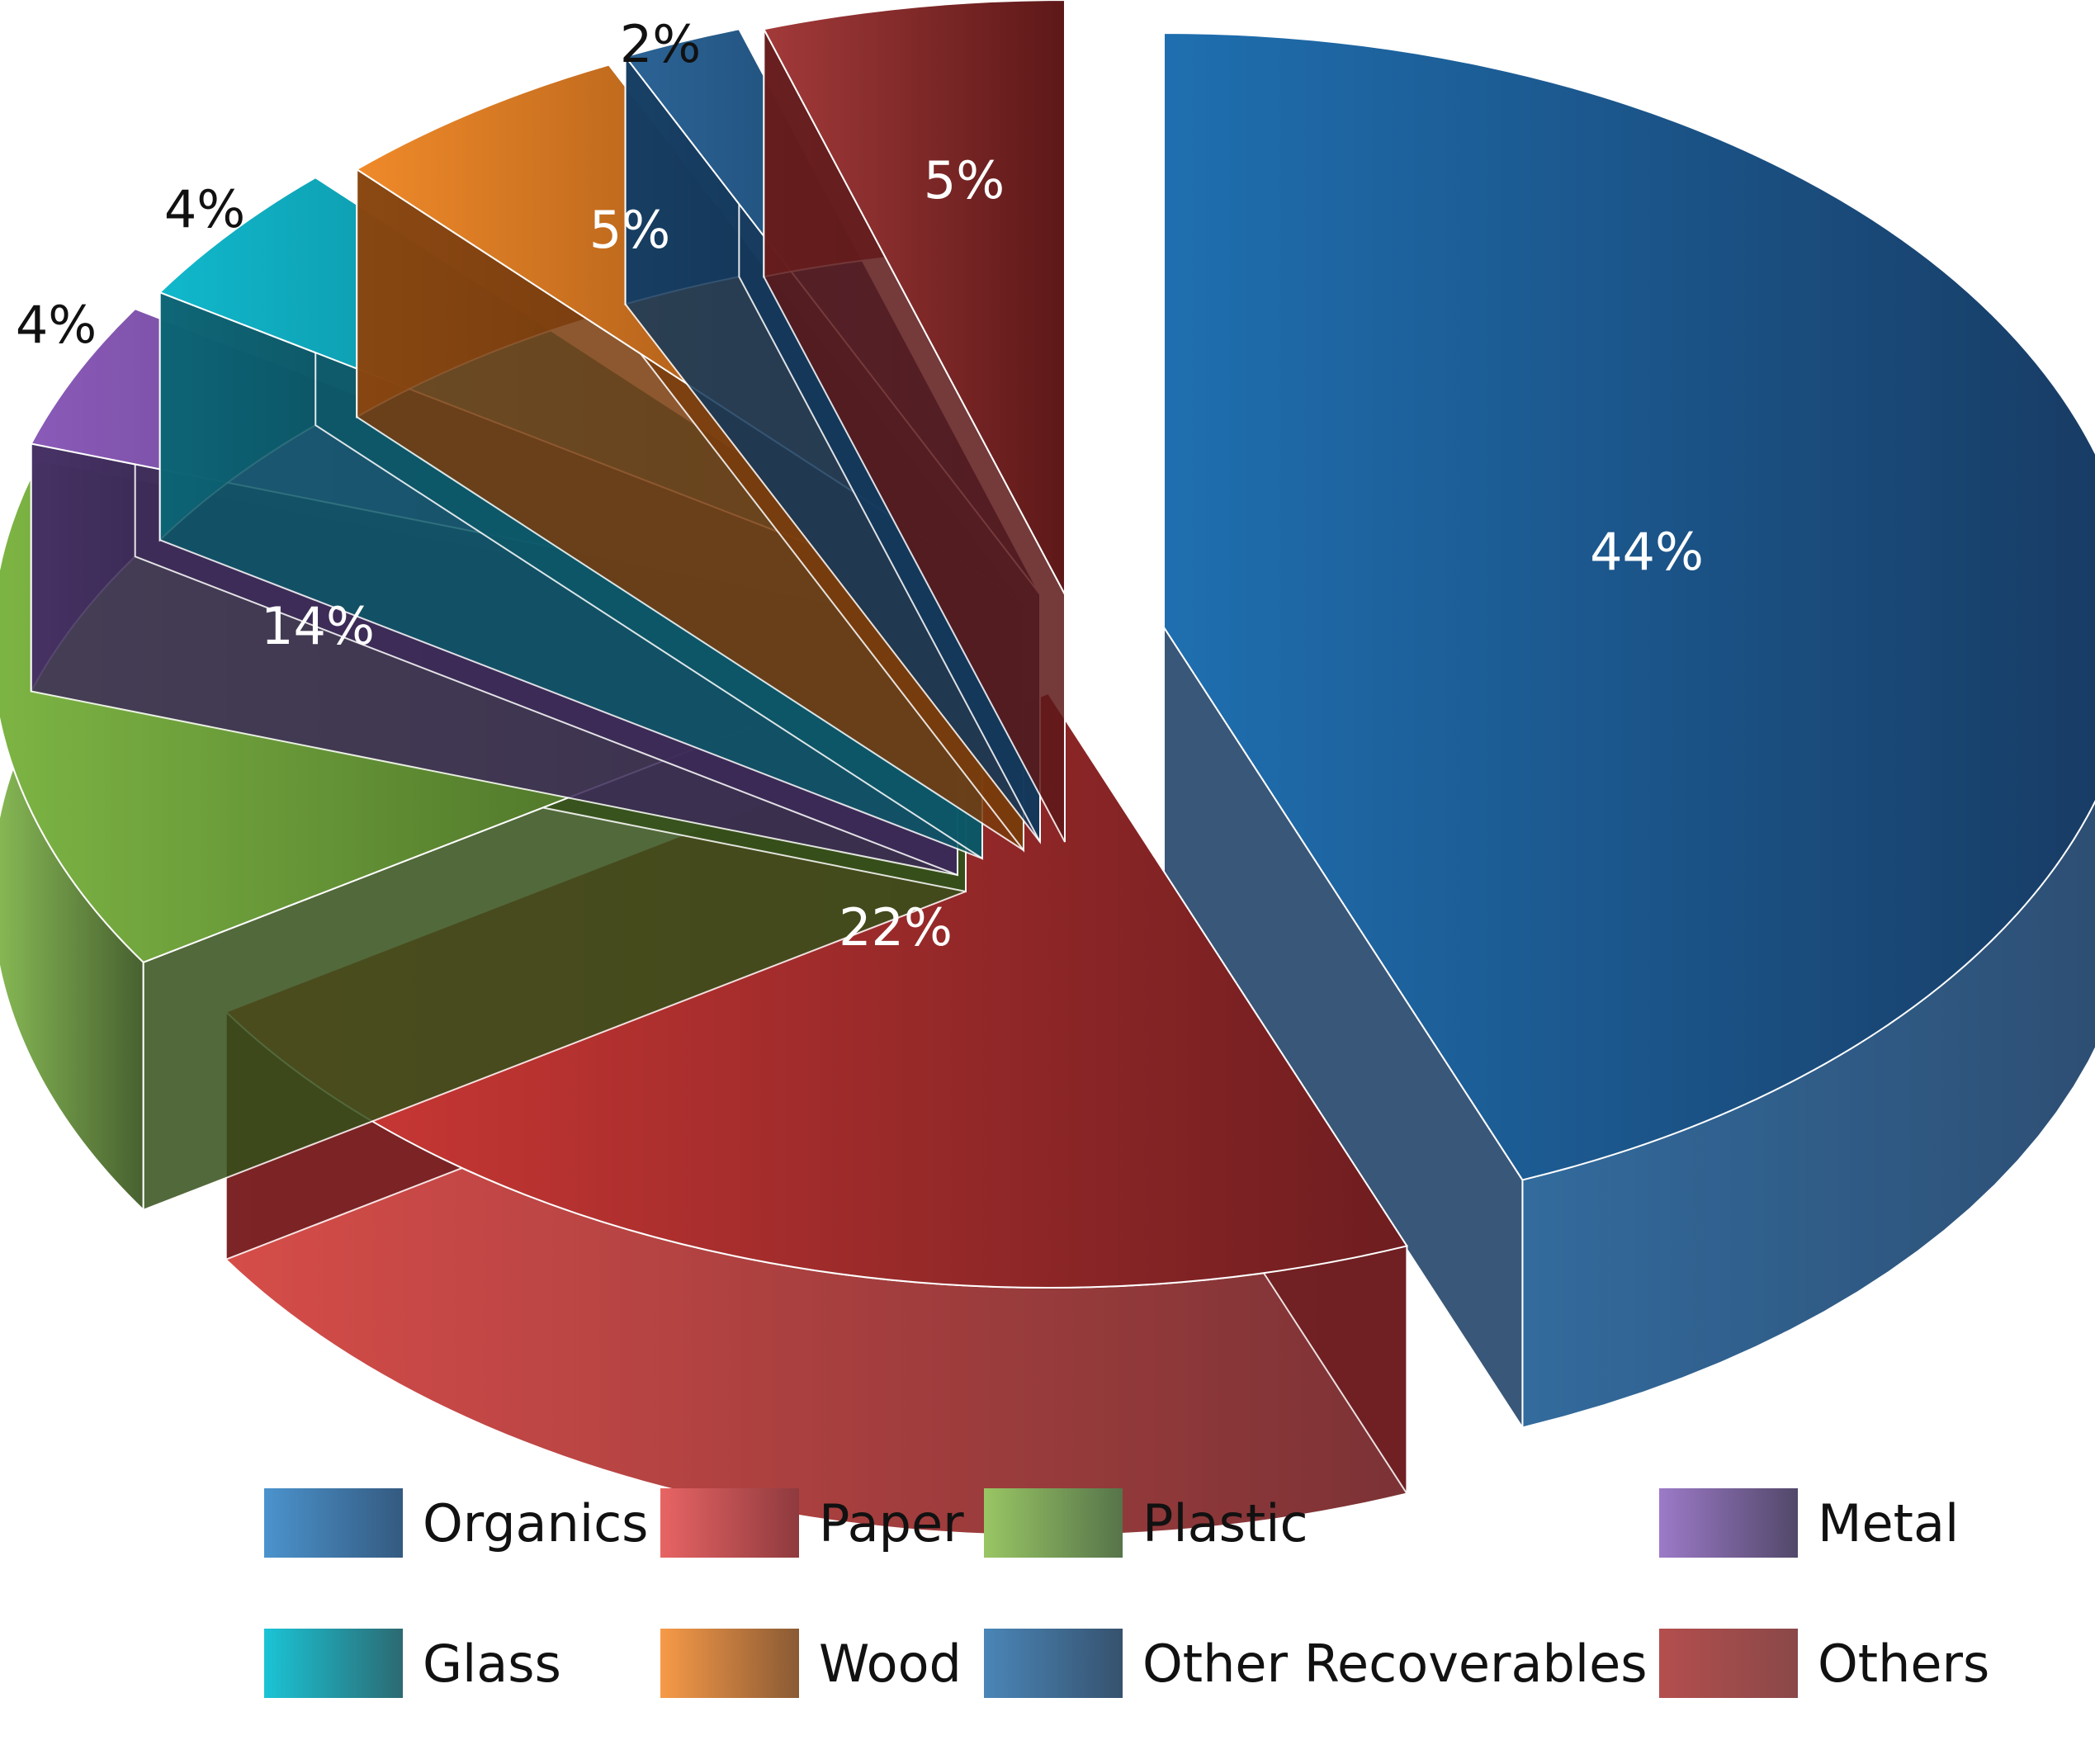 The image size is (2095, 1764). What do you see at coordinates (965, 180) in the screenshot?
I see `data-label-others: 5%` at bounding box center [965, 180].